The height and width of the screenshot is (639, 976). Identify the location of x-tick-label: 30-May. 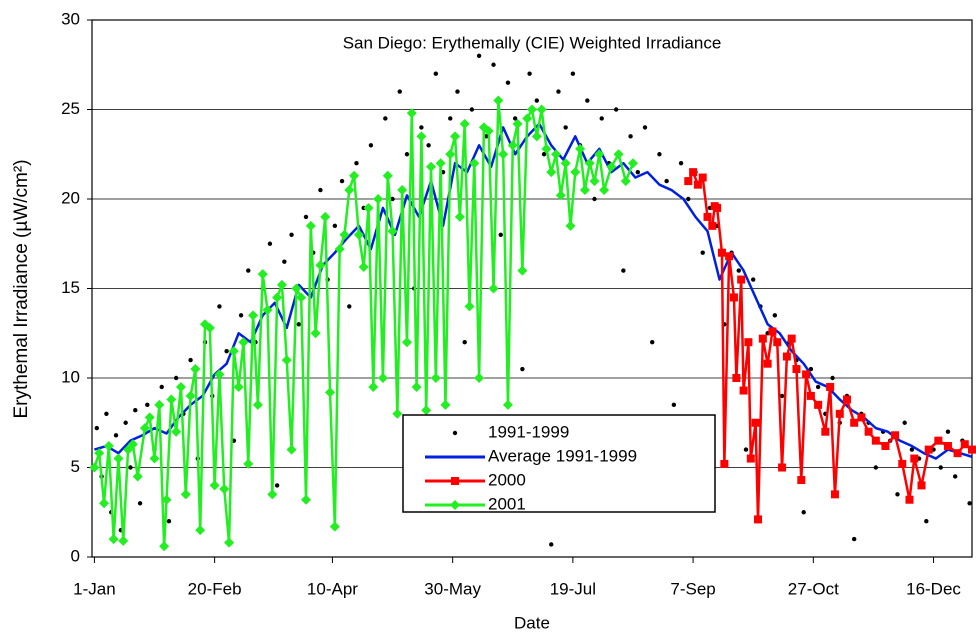
(452, 588).